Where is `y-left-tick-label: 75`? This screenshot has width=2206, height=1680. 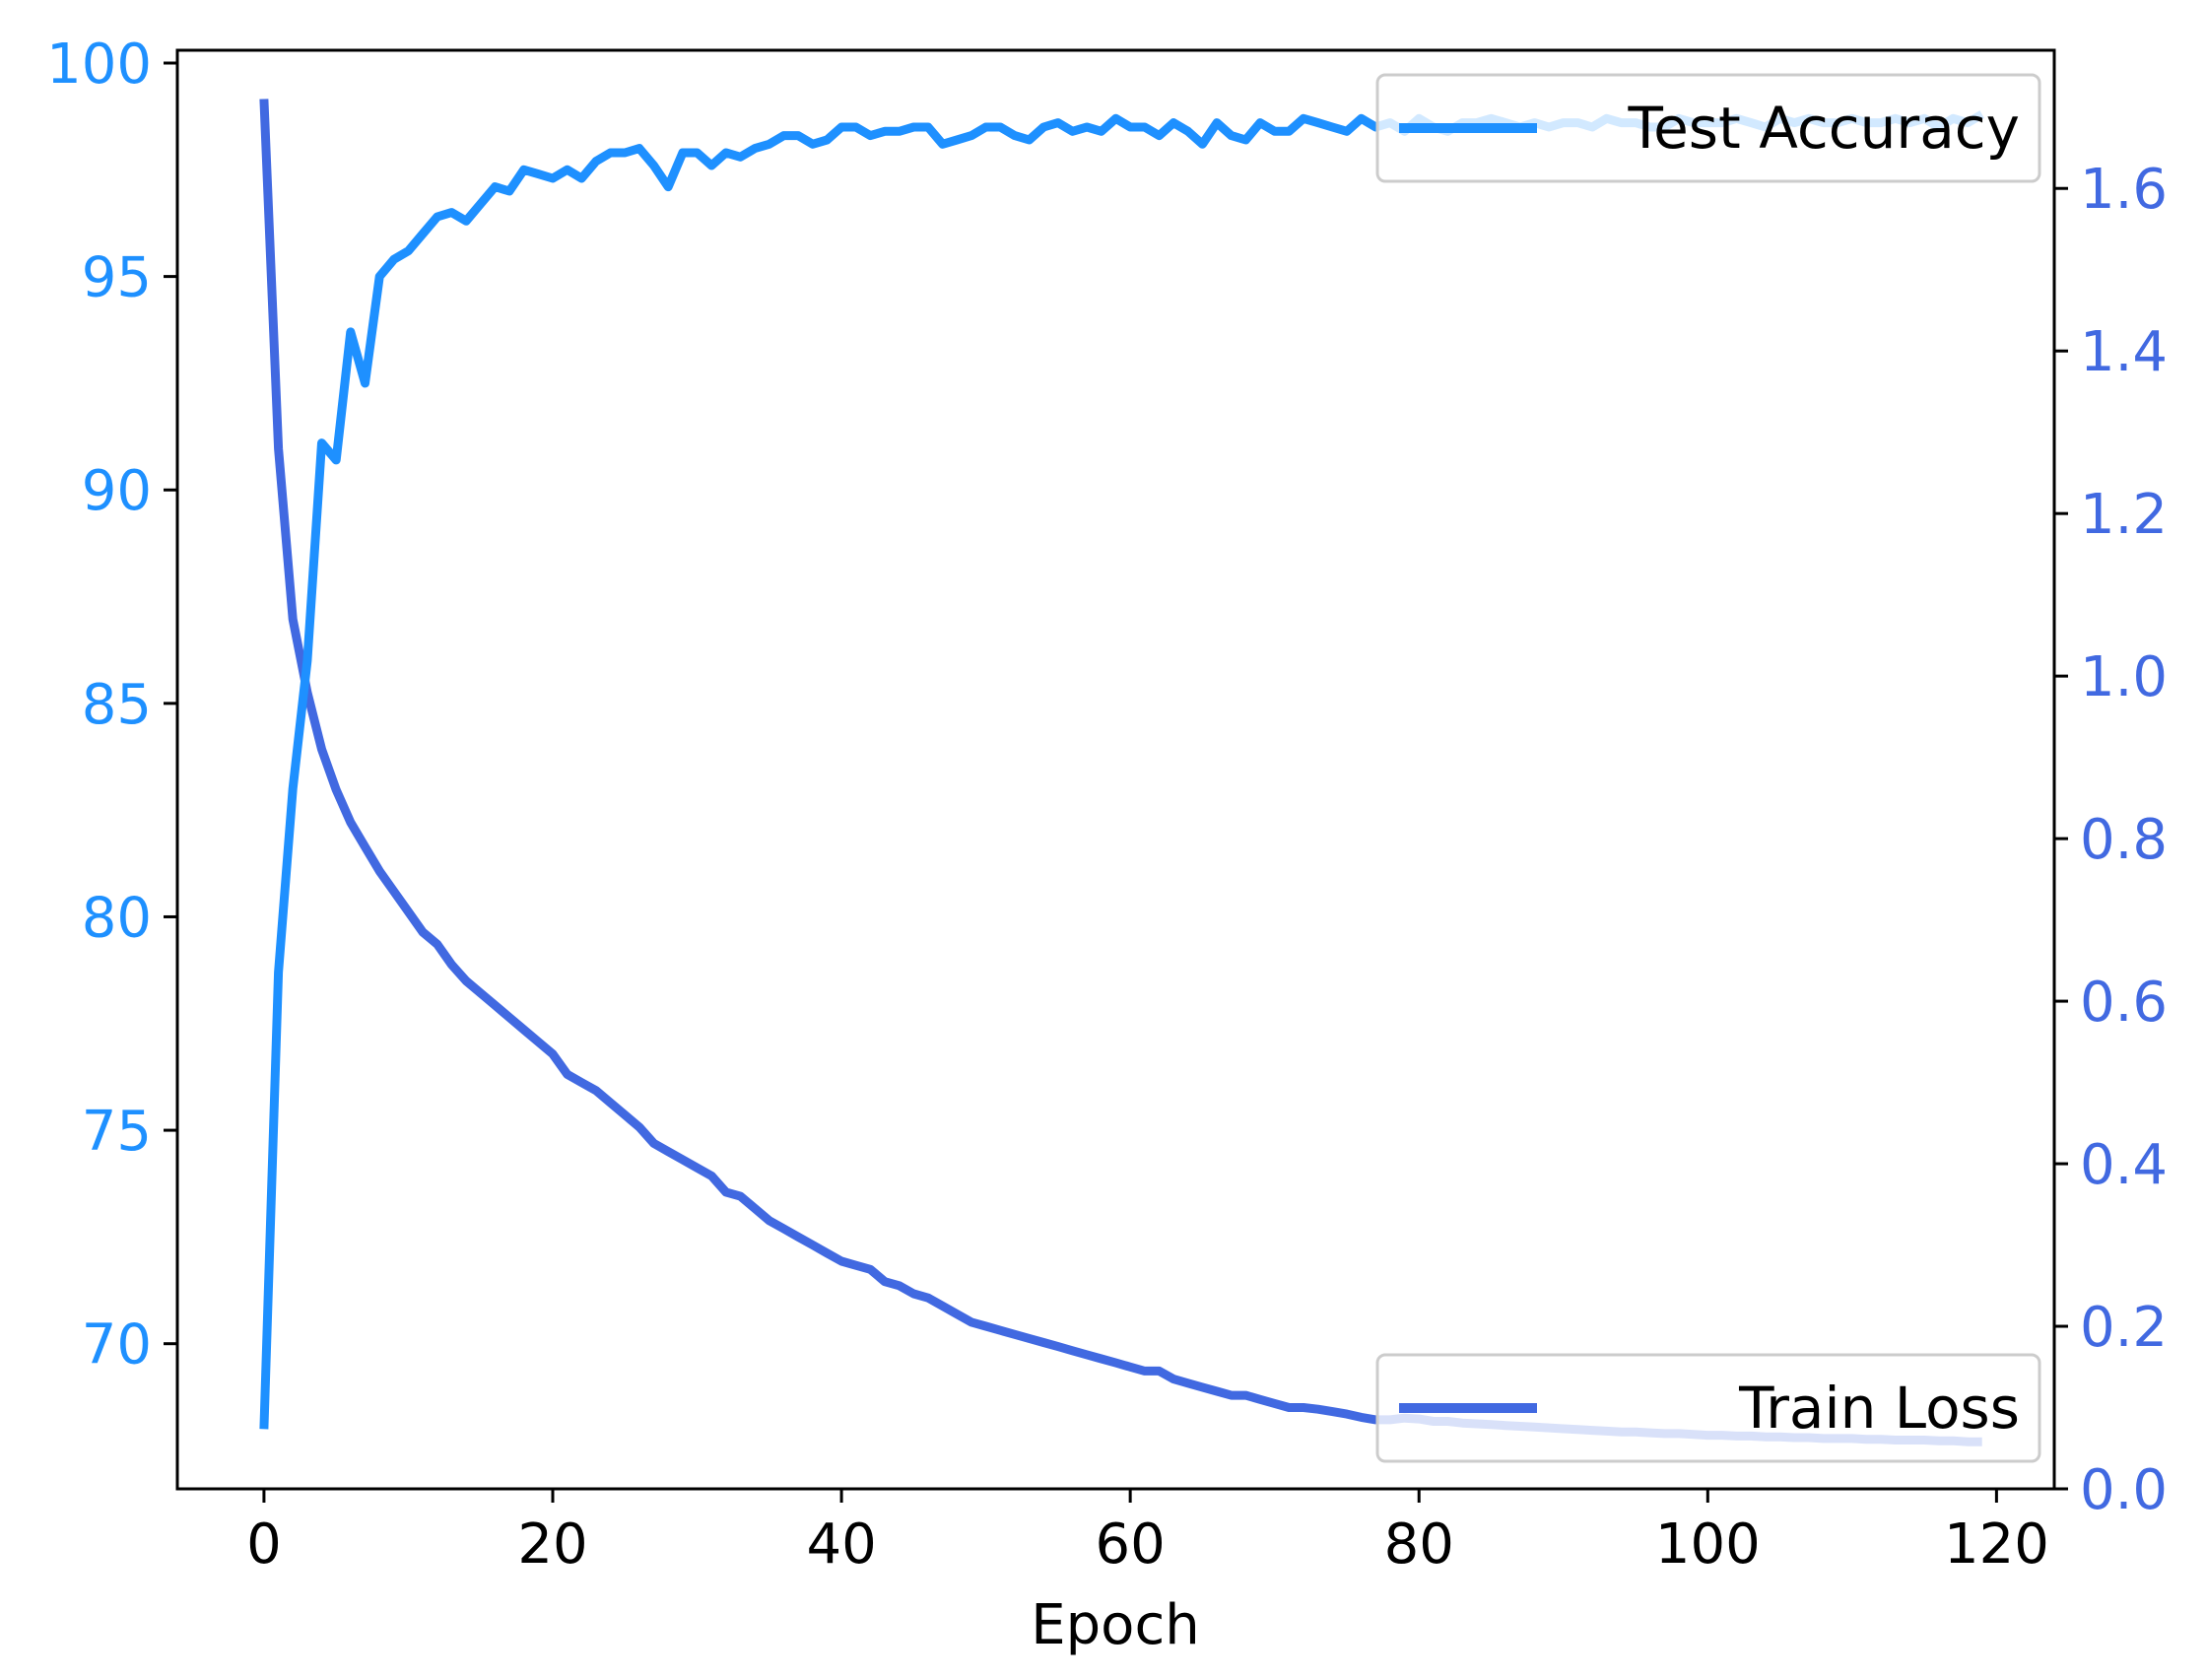
y-left-tick-label: 75 is located at coordinates (117, 1132).